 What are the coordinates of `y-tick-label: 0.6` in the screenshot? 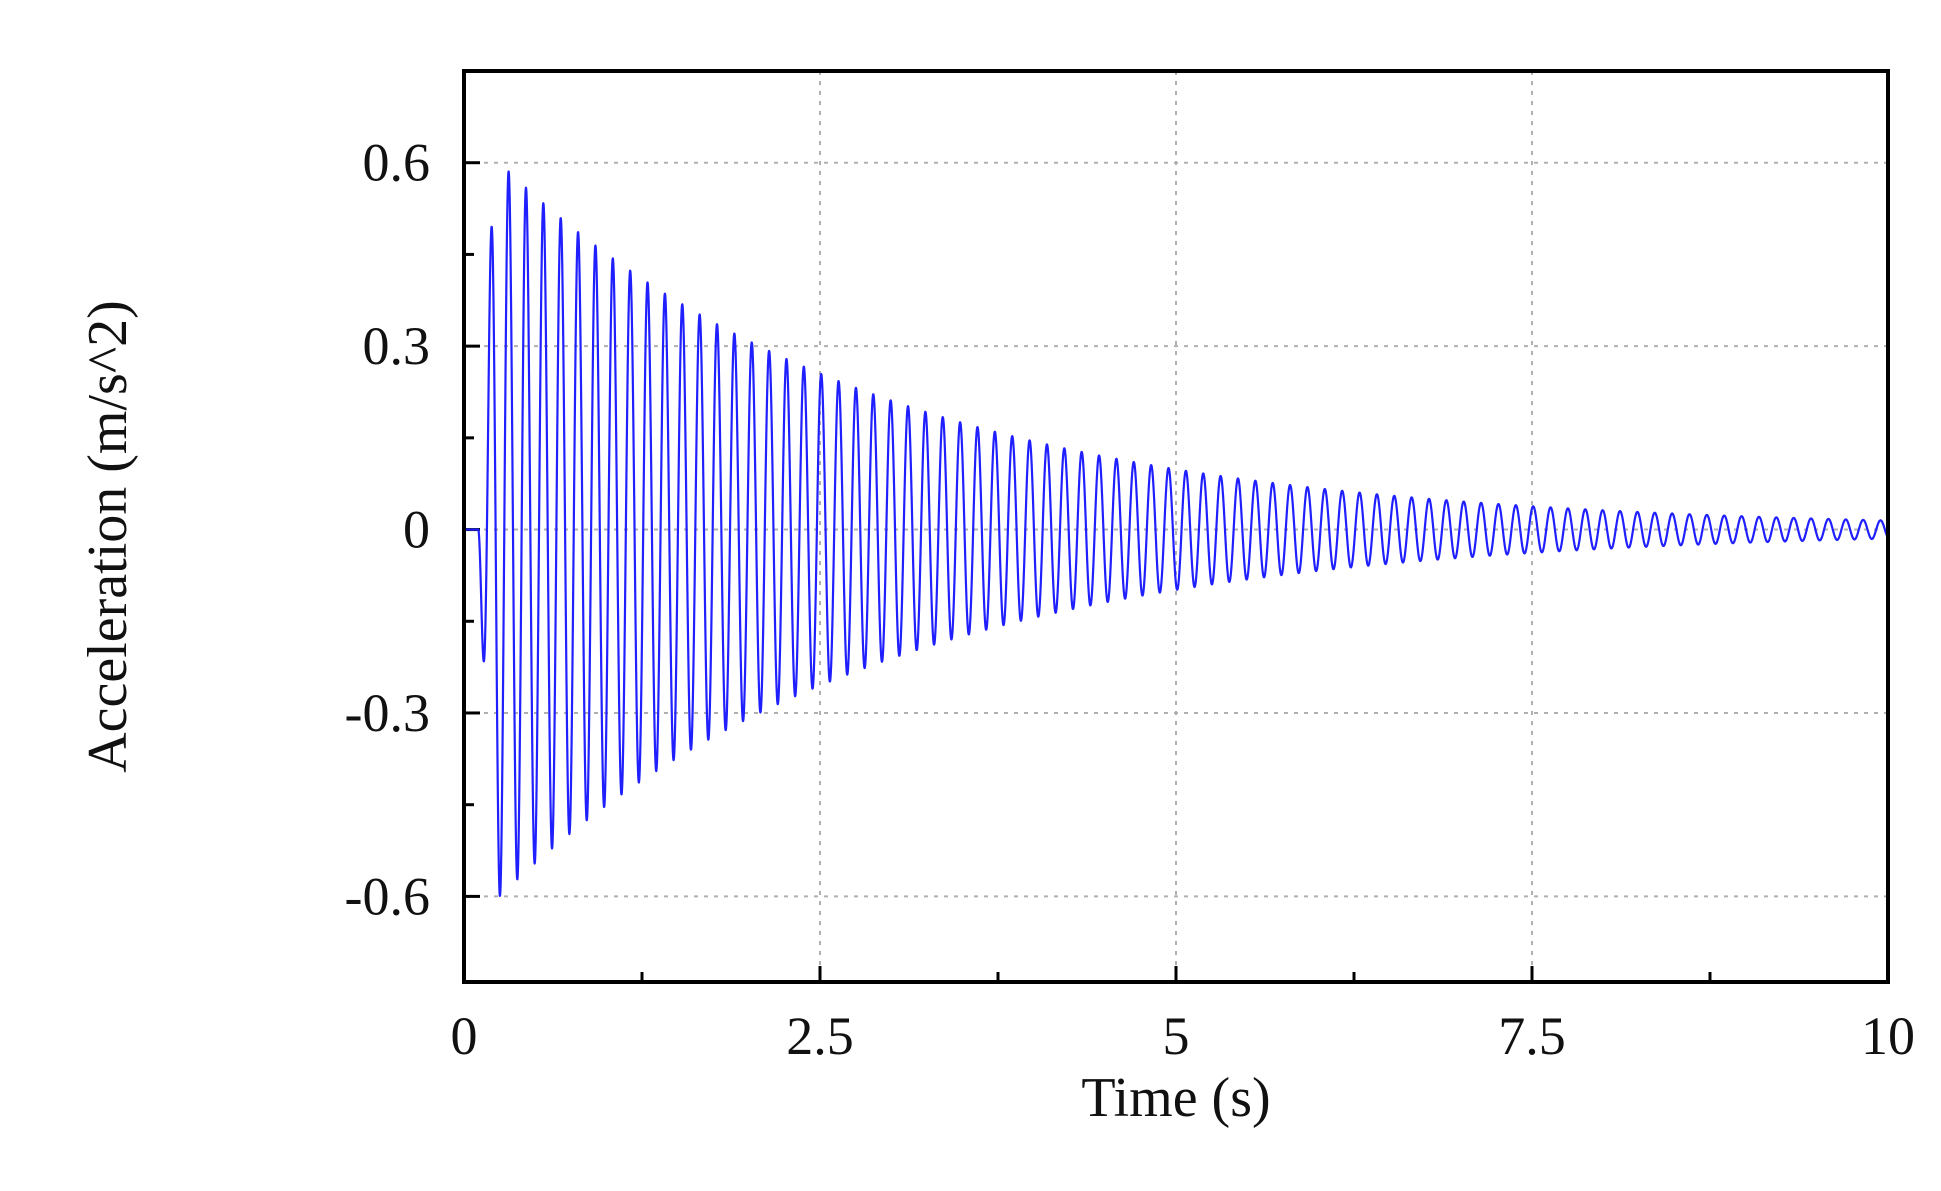 It's located at (397, 163).